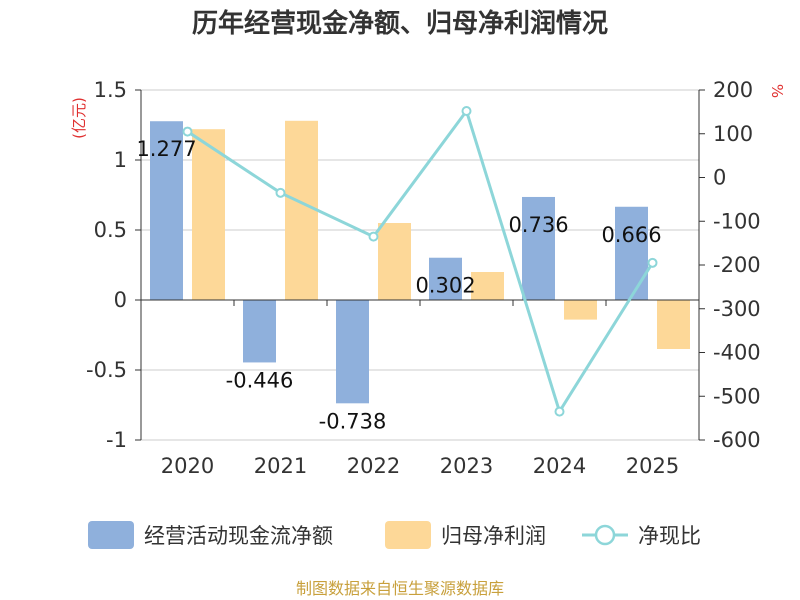  Describe the element at coordinates (733, 90) in the screenshot. I see `y-right-tick-label: 200` at that location.